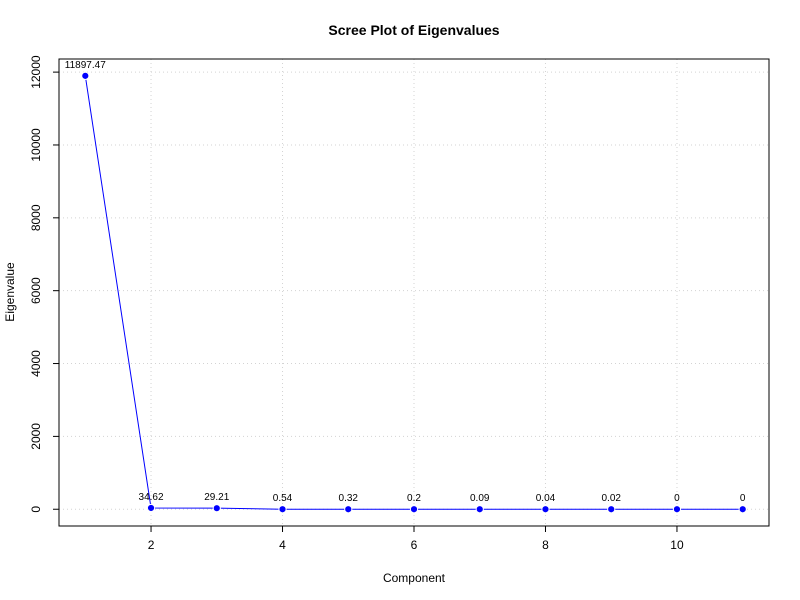 This screenshot has height=600, width=800. What do you see at coordinates (36, 217) in the screenshot?
I see `y-tick-label: 8000` at bounding box center [36, 217].